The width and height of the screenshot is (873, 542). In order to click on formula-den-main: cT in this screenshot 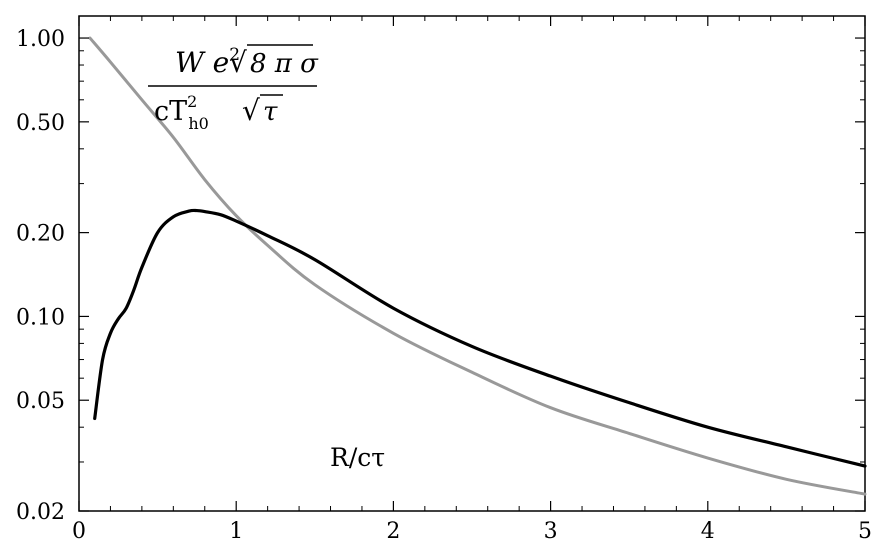, I will do `click(170, 111)`.